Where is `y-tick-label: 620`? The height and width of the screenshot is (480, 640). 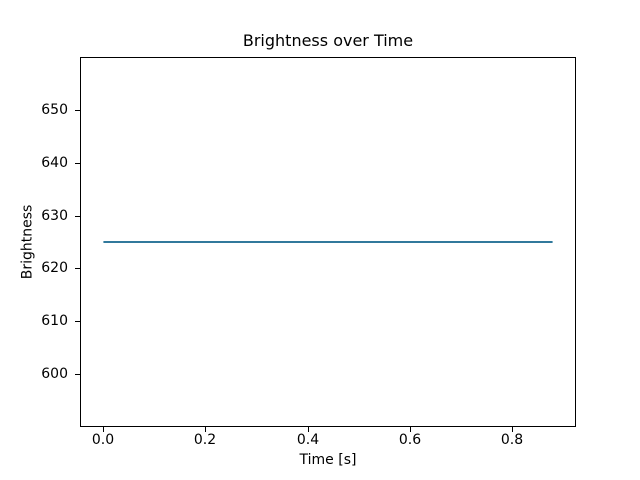
y-tick-label: 620 is located at coordinates (54, 268).